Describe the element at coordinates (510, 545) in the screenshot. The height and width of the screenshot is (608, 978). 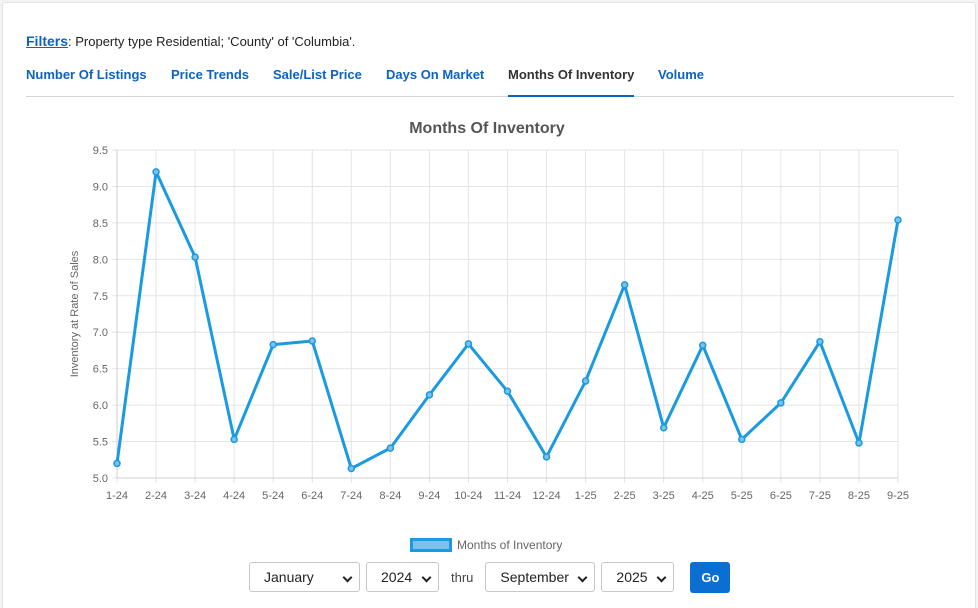
I see `legend-label: Months of Inventory` at that location.